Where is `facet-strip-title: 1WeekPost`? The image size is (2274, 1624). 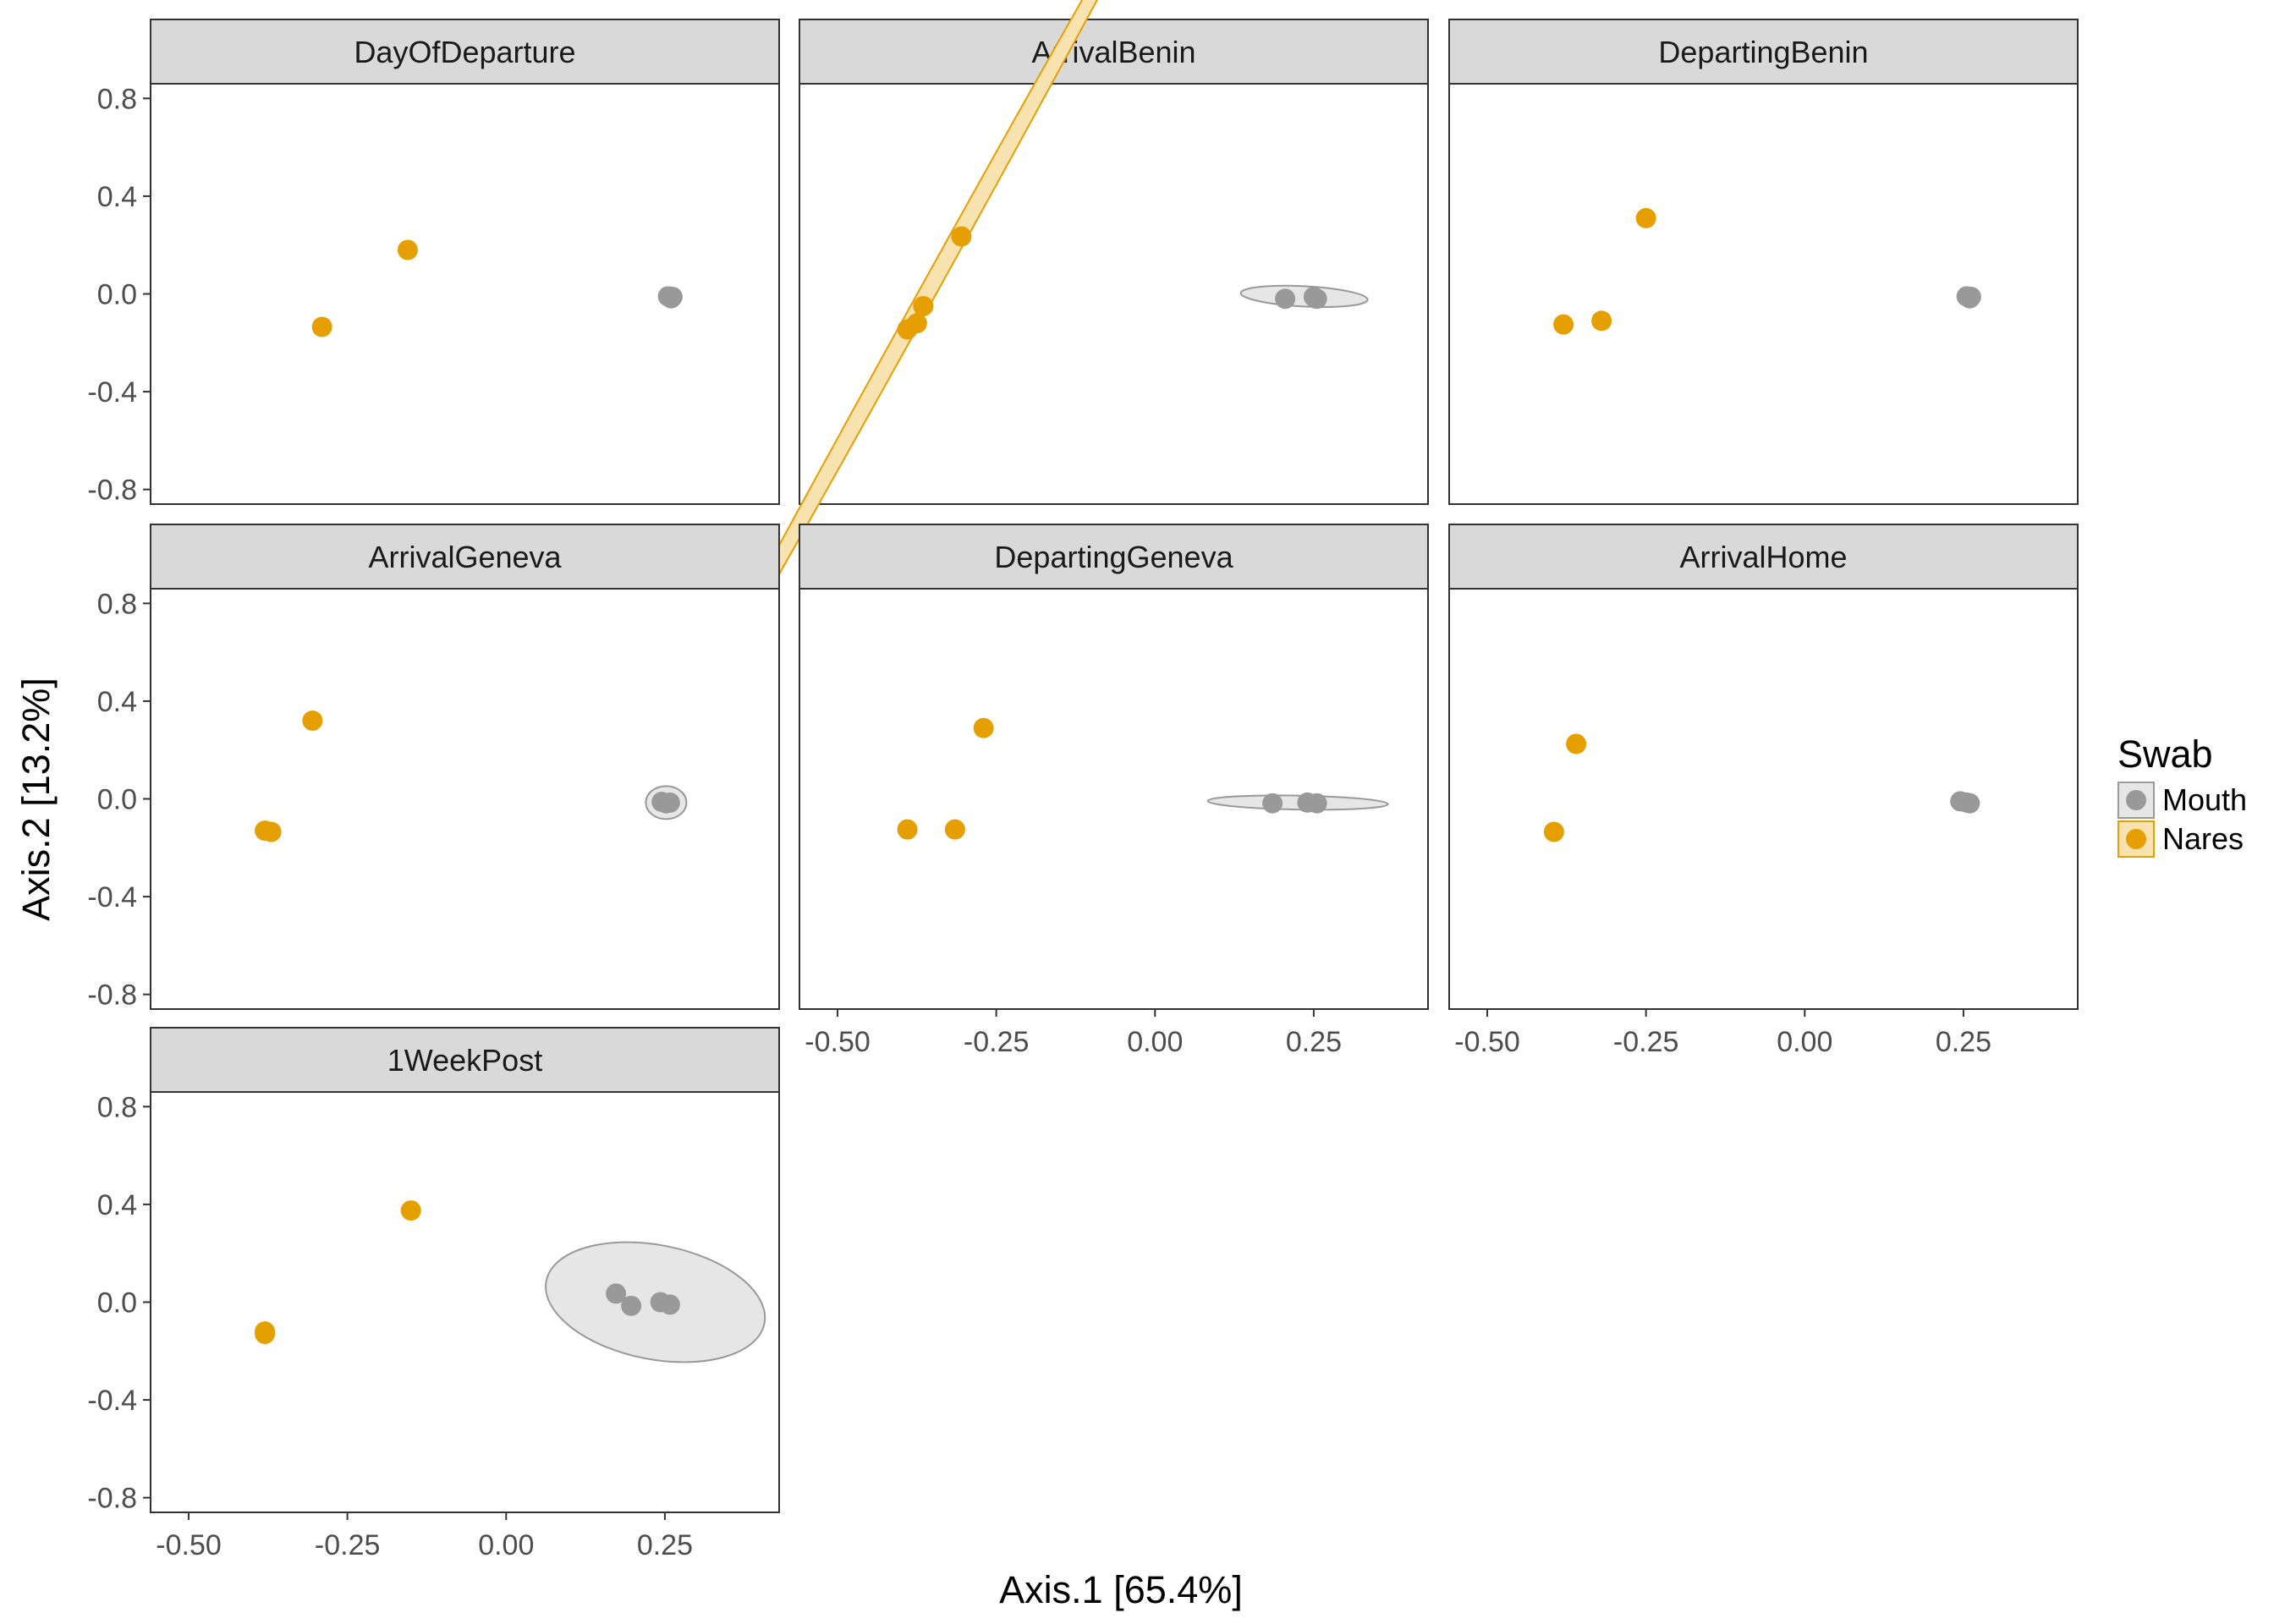 facet-strip-title: 1WeekPost is located at coordinates (465, 1061).